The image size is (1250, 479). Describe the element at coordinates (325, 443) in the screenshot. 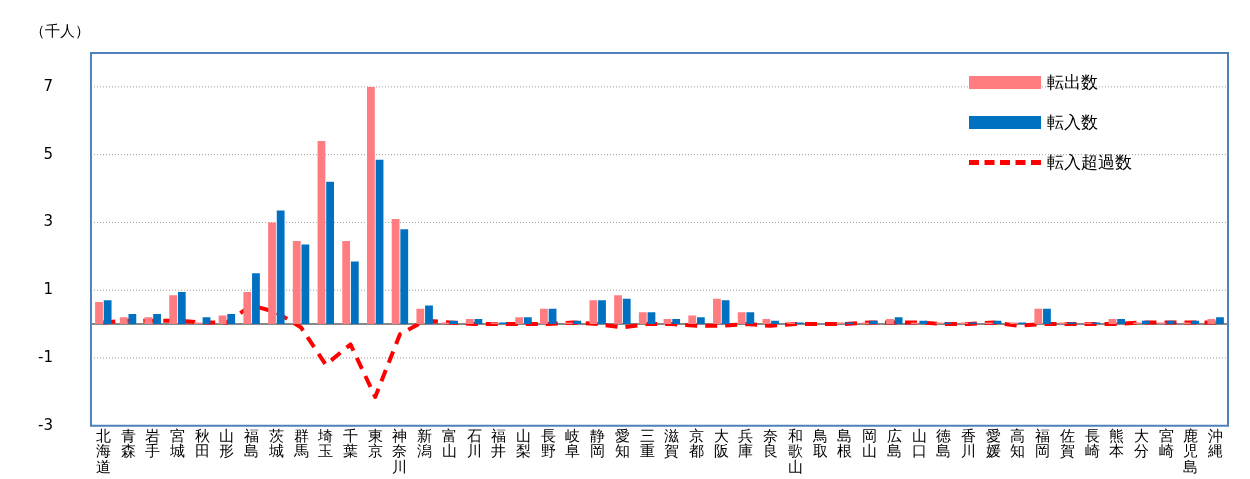

I see `x-tick-label: 埼玉` at that location.